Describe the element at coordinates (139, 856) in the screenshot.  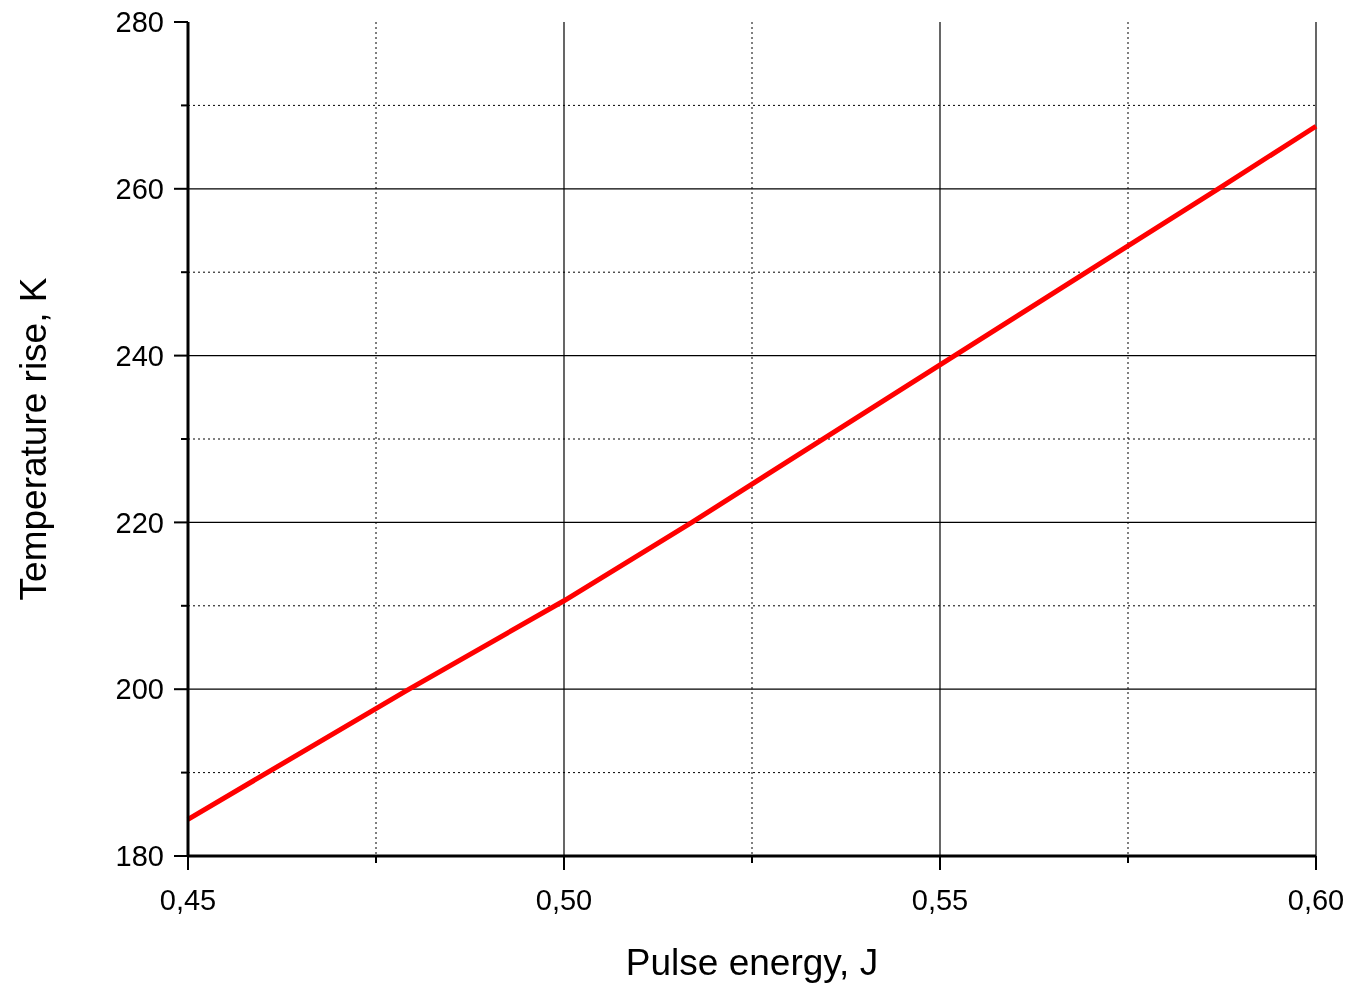
I see `y-tick-label: 180` at that location.